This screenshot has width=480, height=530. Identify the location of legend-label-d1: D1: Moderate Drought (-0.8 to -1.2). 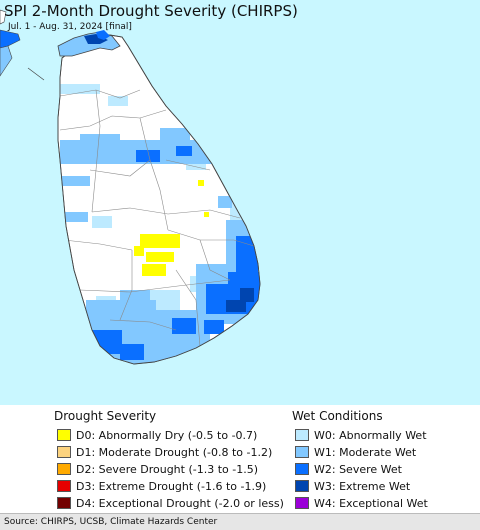
(174, 452).